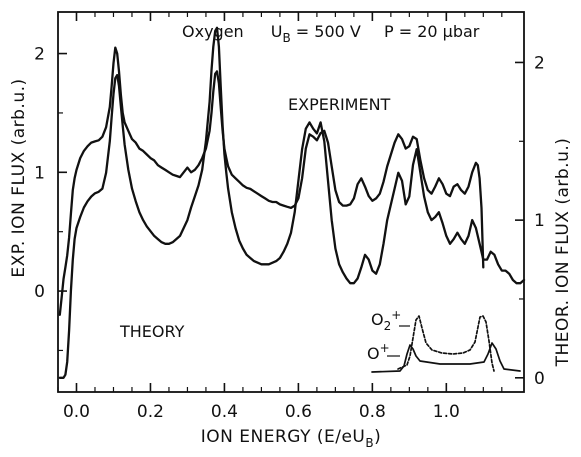  I want to click on x-axis-title: ION ENERGY (E/eUB), so click(291, 438).